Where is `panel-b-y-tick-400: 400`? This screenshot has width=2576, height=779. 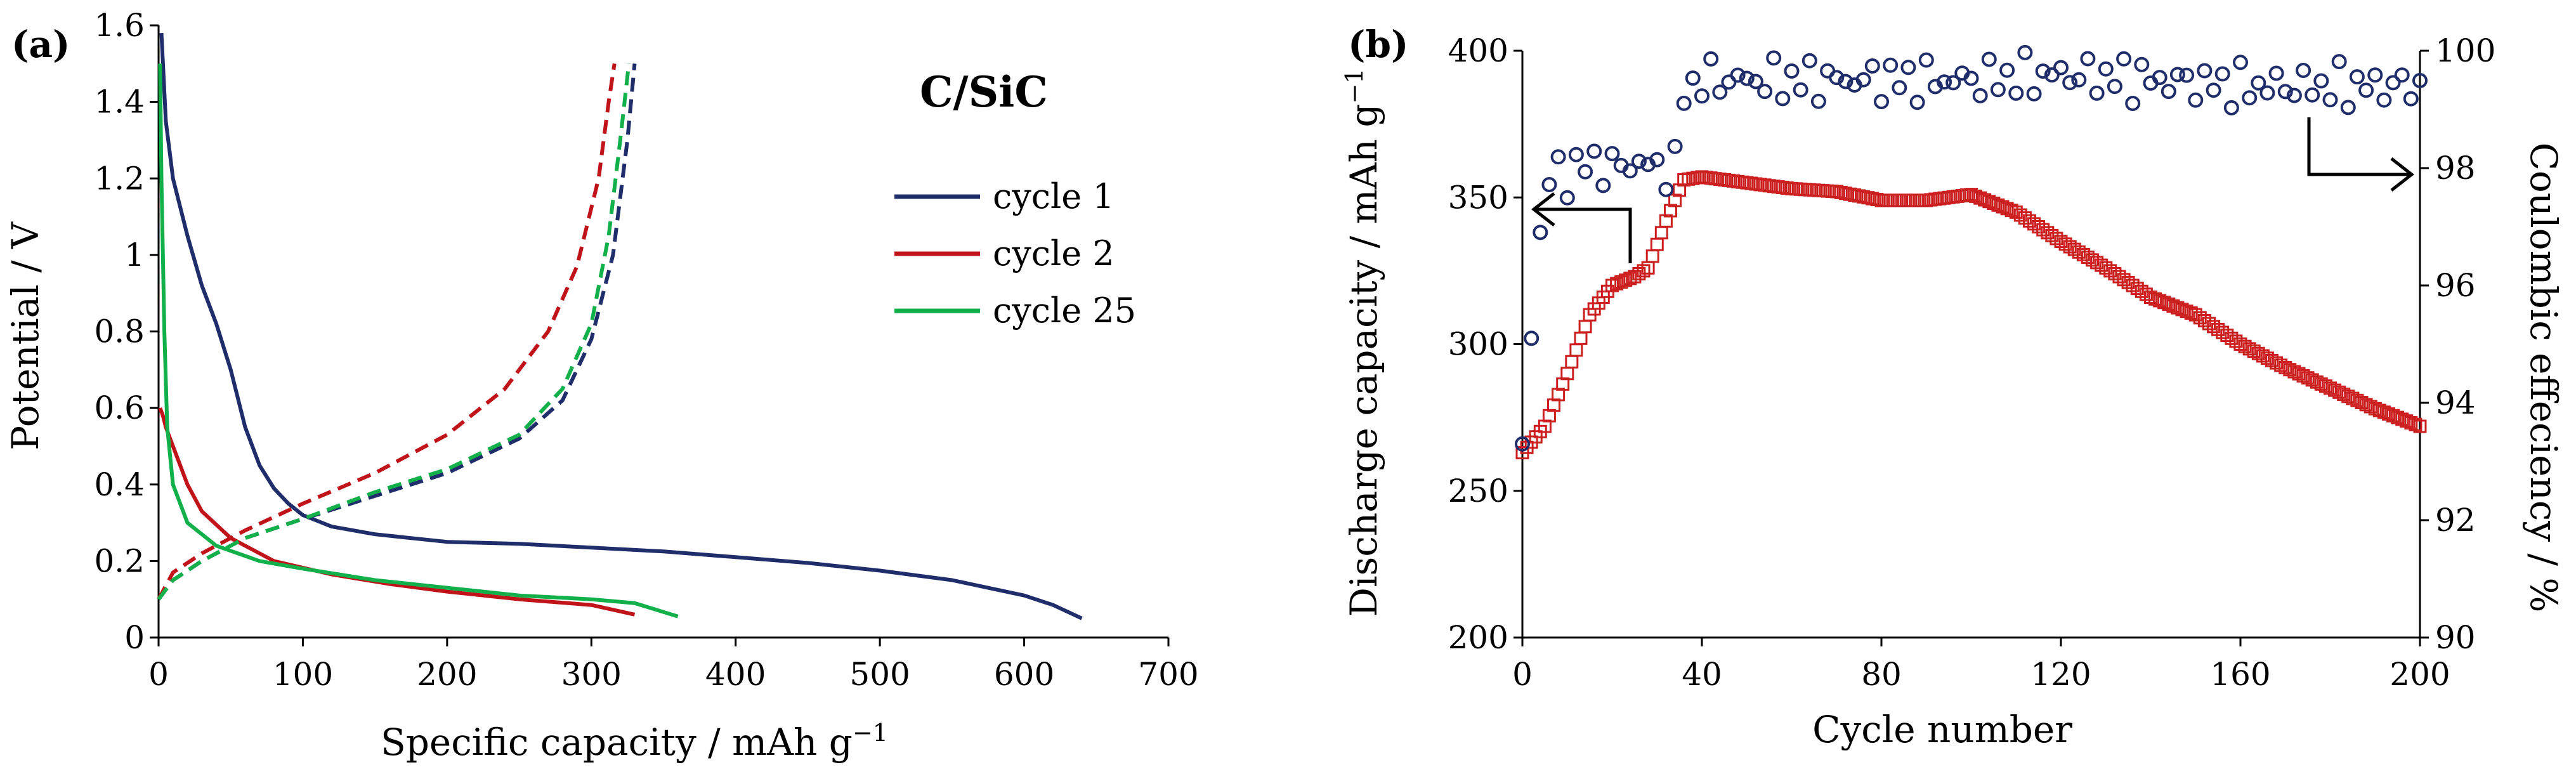
panel-b-y-tick-400: 400 is located at coordinates (1478, 50).